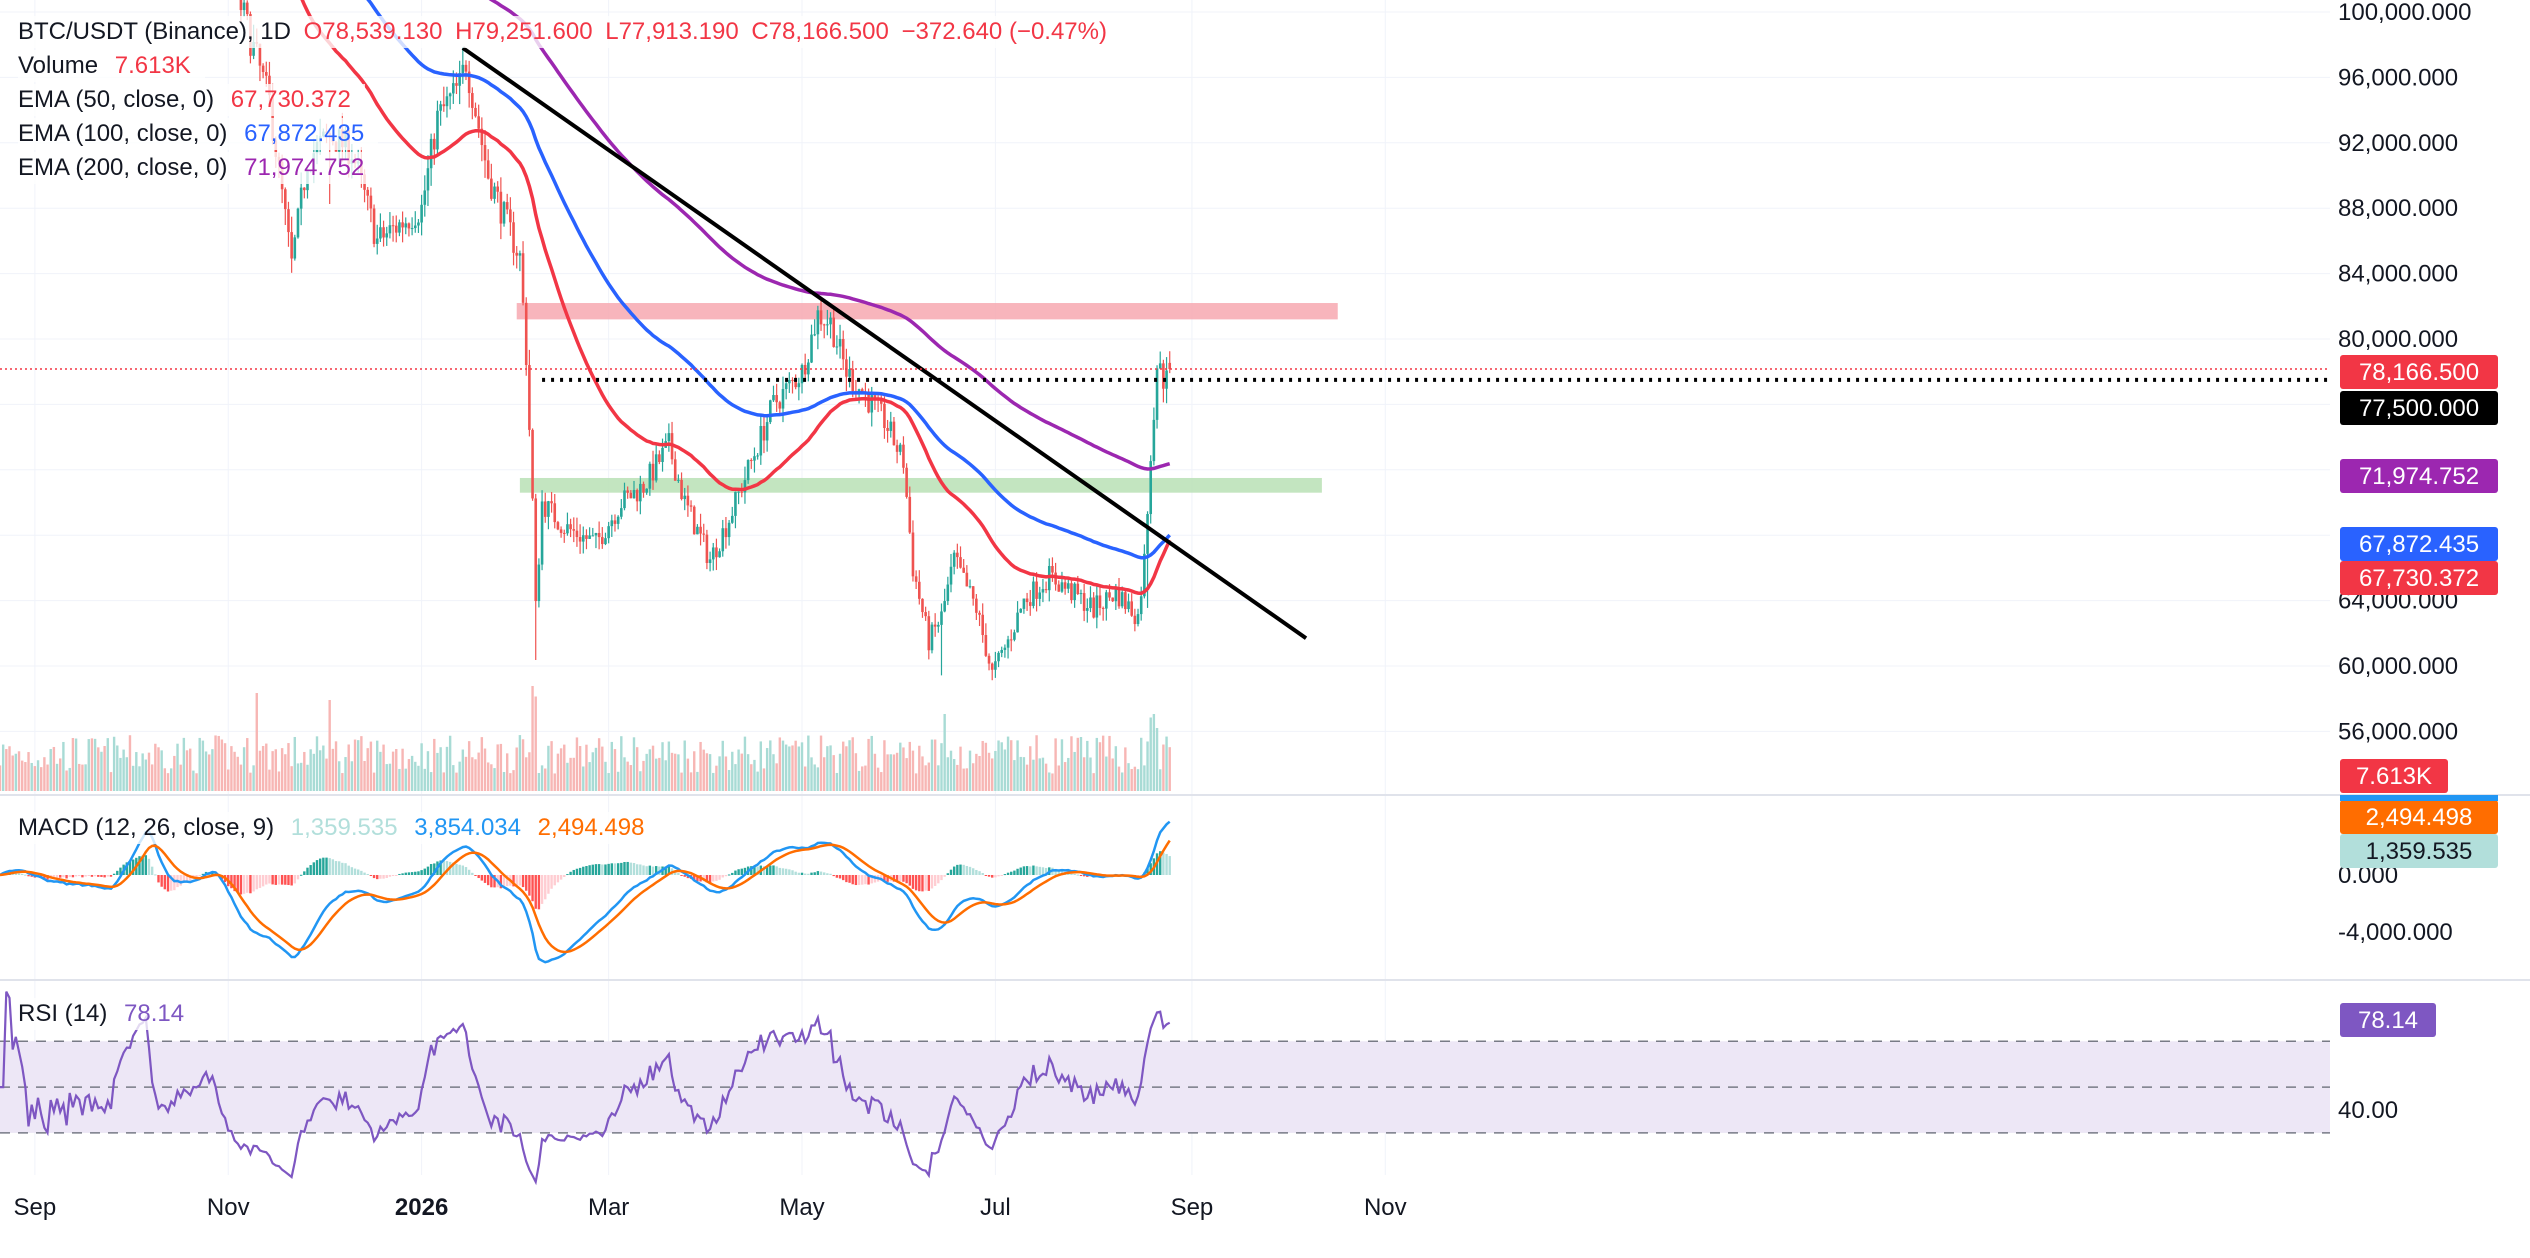  I want to click on badge-rsi-bg, so click(2388, 1020).